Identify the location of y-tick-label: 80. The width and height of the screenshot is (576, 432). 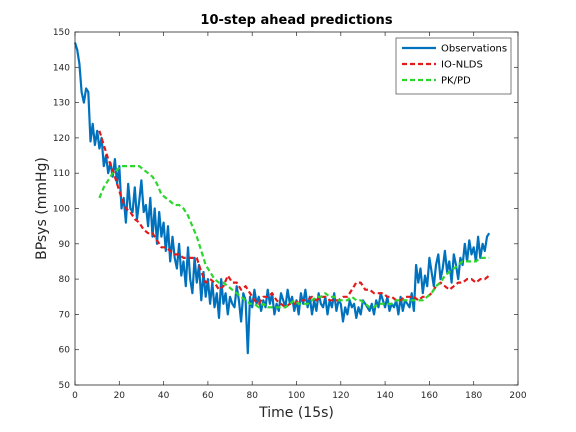
(65, 280).